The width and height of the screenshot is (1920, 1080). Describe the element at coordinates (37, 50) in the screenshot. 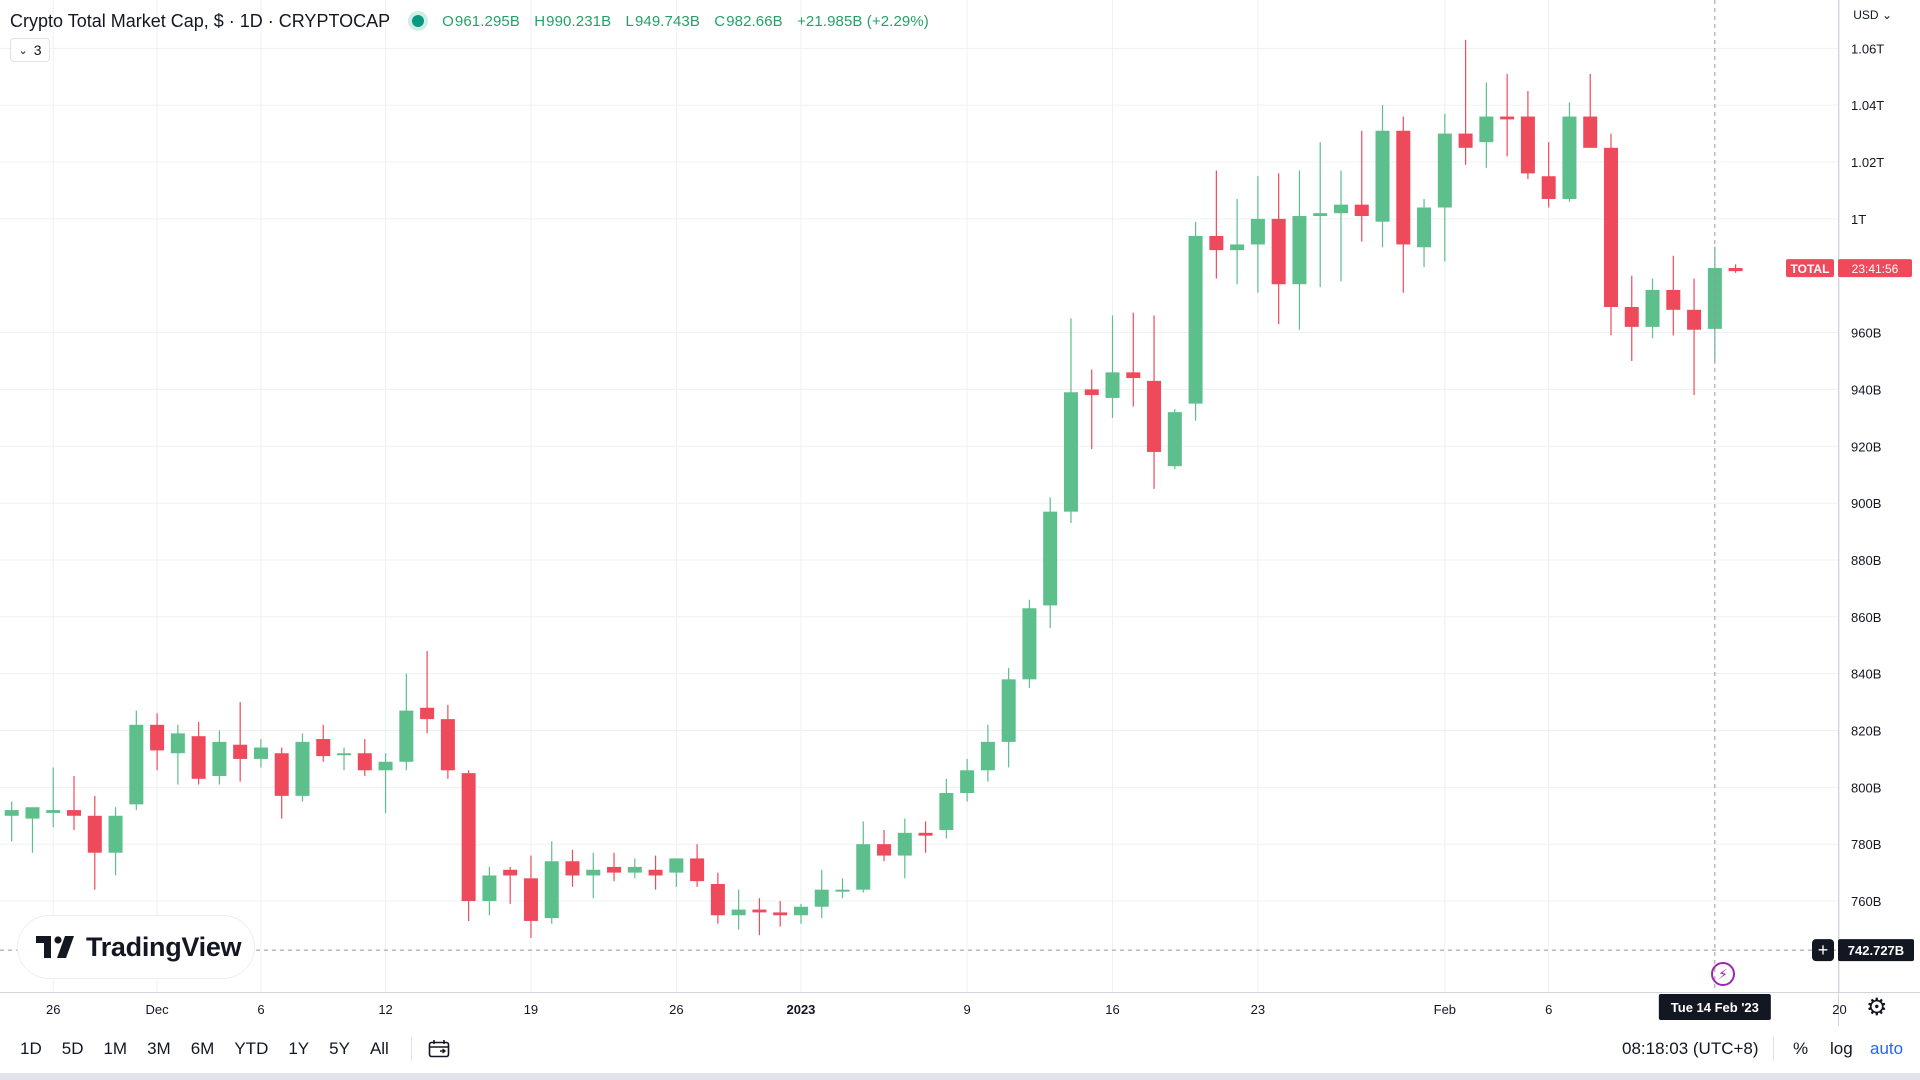

I see `indicators-count: 3` at that location.